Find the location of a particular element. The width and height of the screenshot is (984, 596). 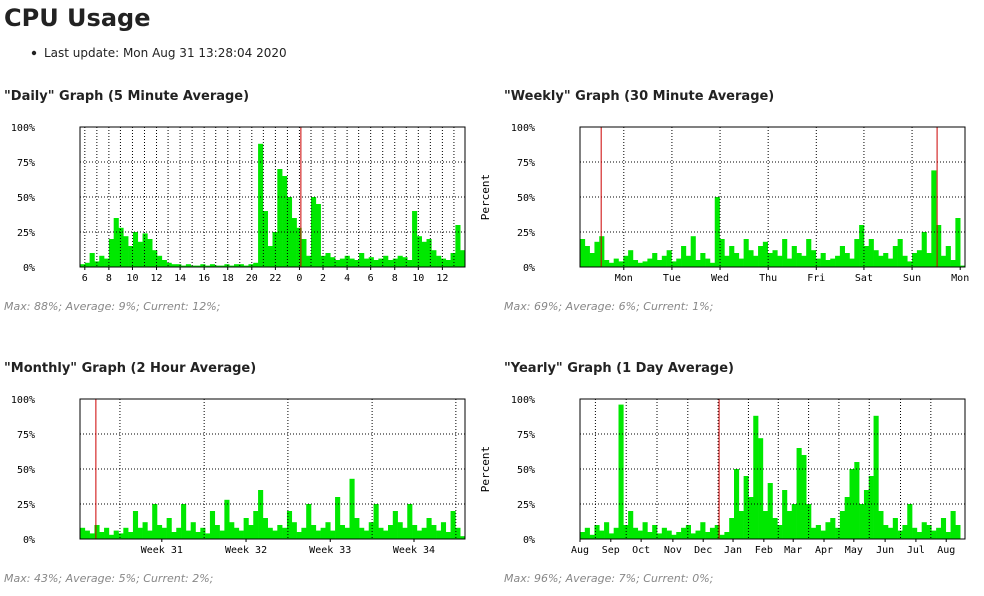

y-tick-label: 0% is located at coordinates (529, 540).